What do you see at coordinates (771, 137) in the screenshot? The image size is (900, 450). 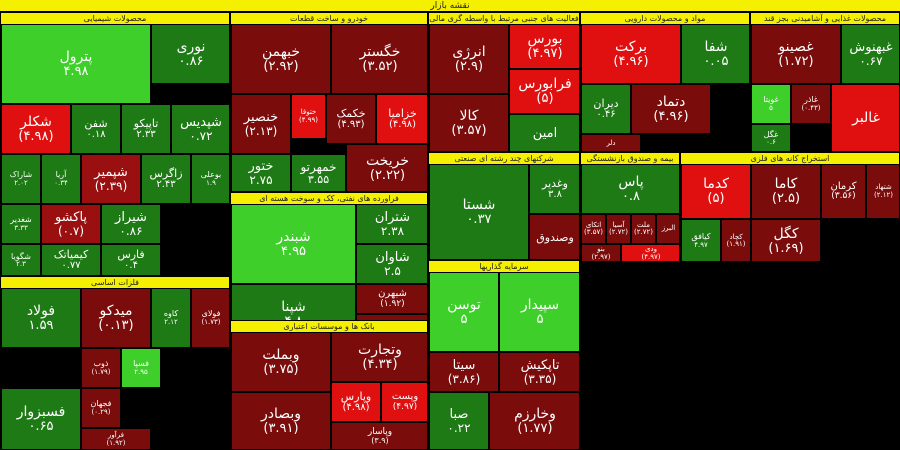 I see `stock-tile: غگل ۰.۶` at bounding box center [771, 137].